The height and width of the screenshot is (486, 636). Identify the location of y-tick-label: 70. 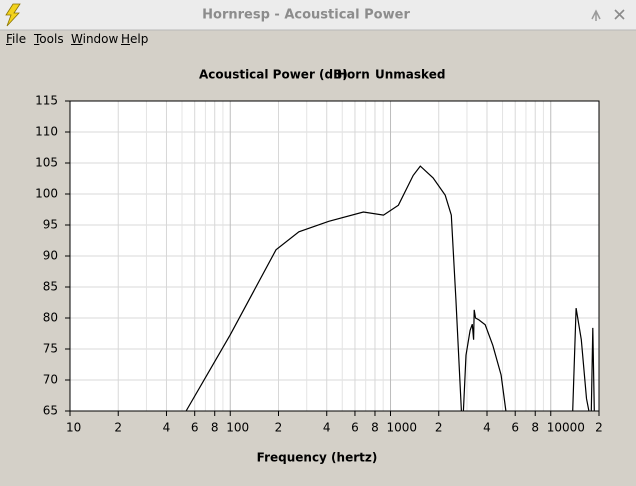
(50, 380).